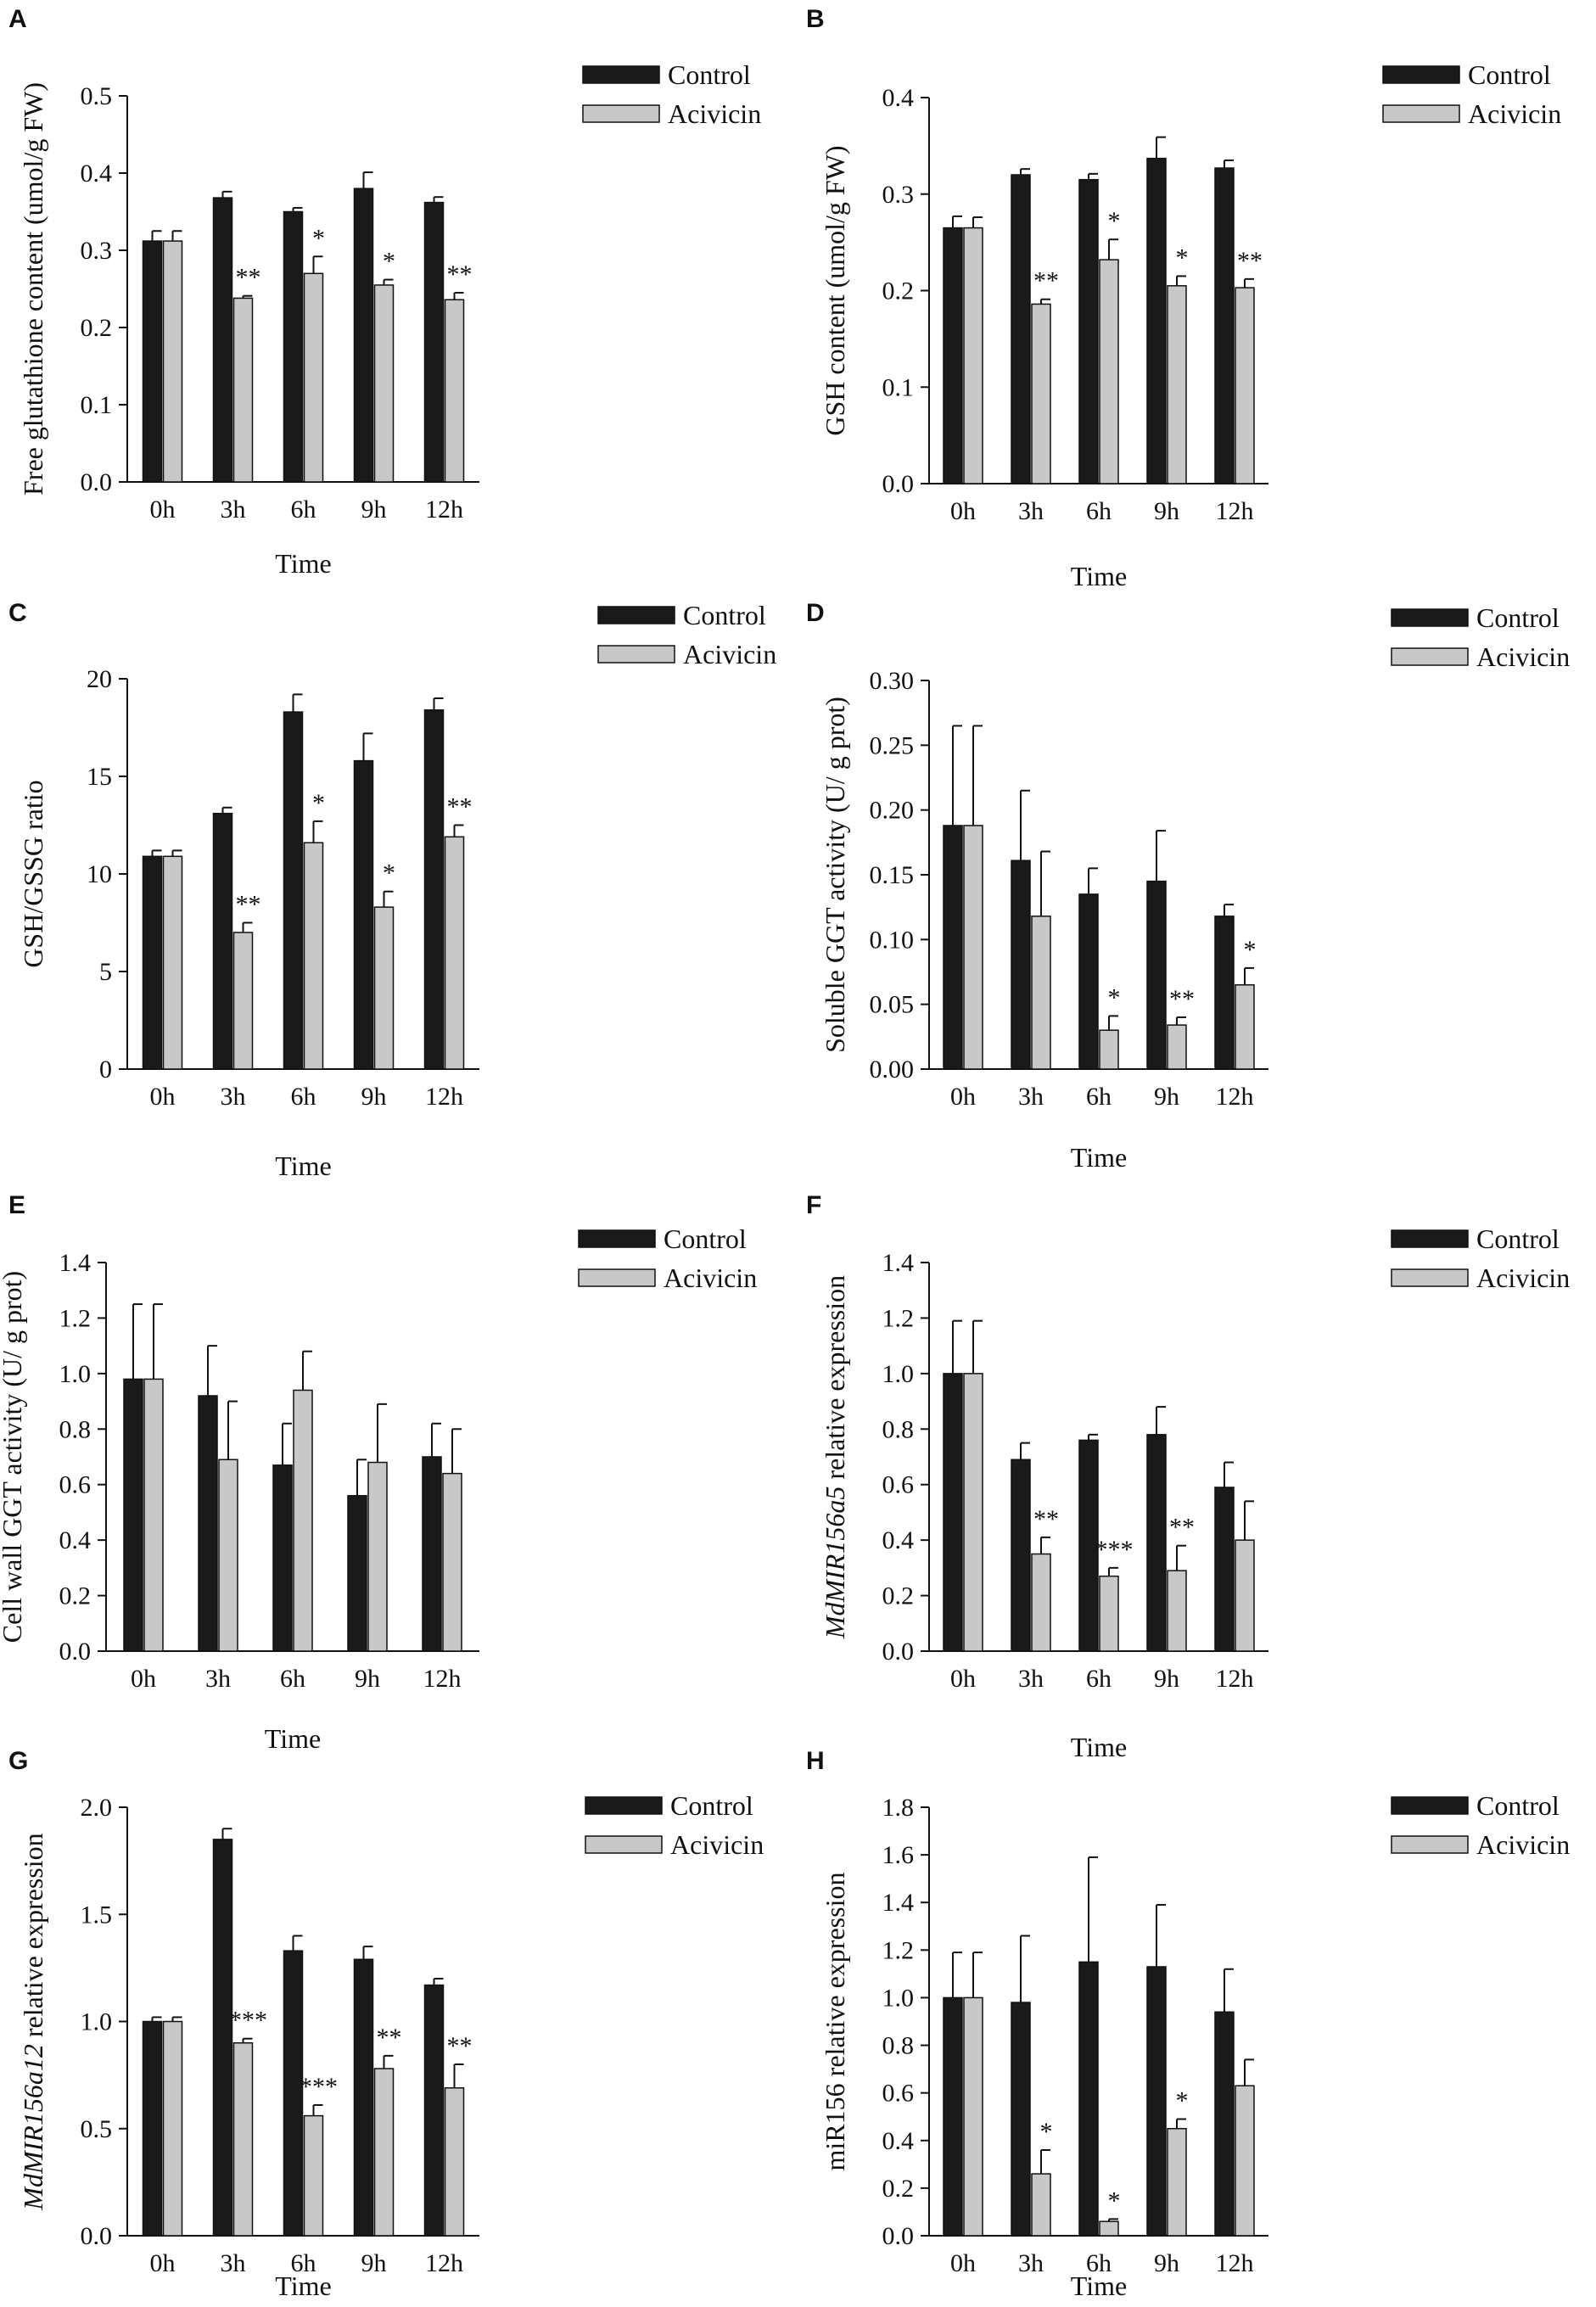 This screenshot has height=2307, width=1596. What do you see at coordinates (33, 2127) in the screenshot?
I see `y-axis-title-italic: MdMIR156a12` at bounding box center [33, 2127].